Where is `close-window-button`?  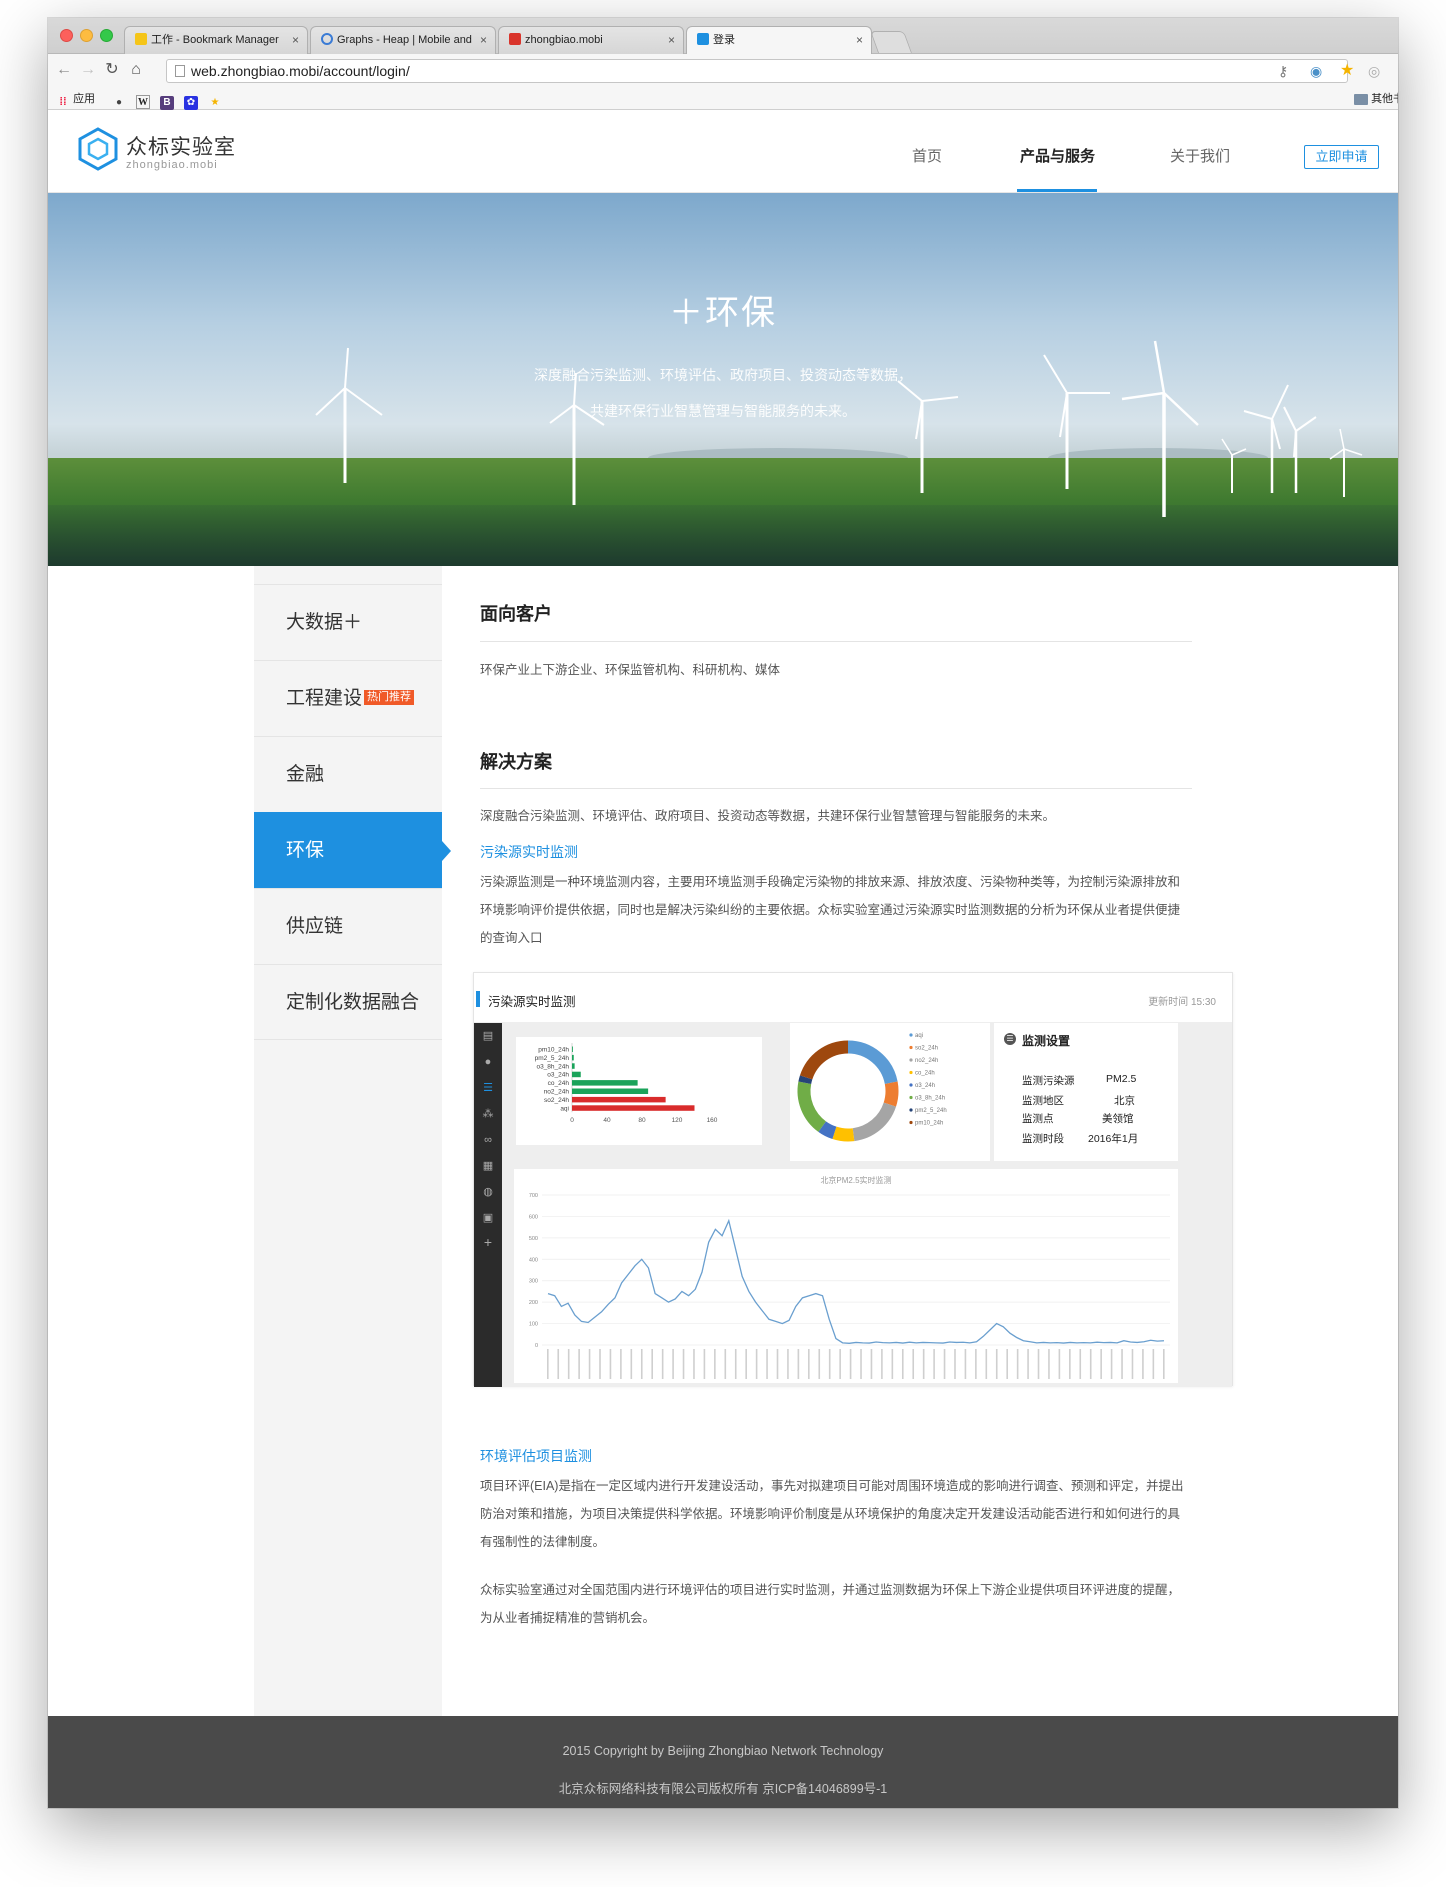 close-window-button is located at coordinates (66, 35).